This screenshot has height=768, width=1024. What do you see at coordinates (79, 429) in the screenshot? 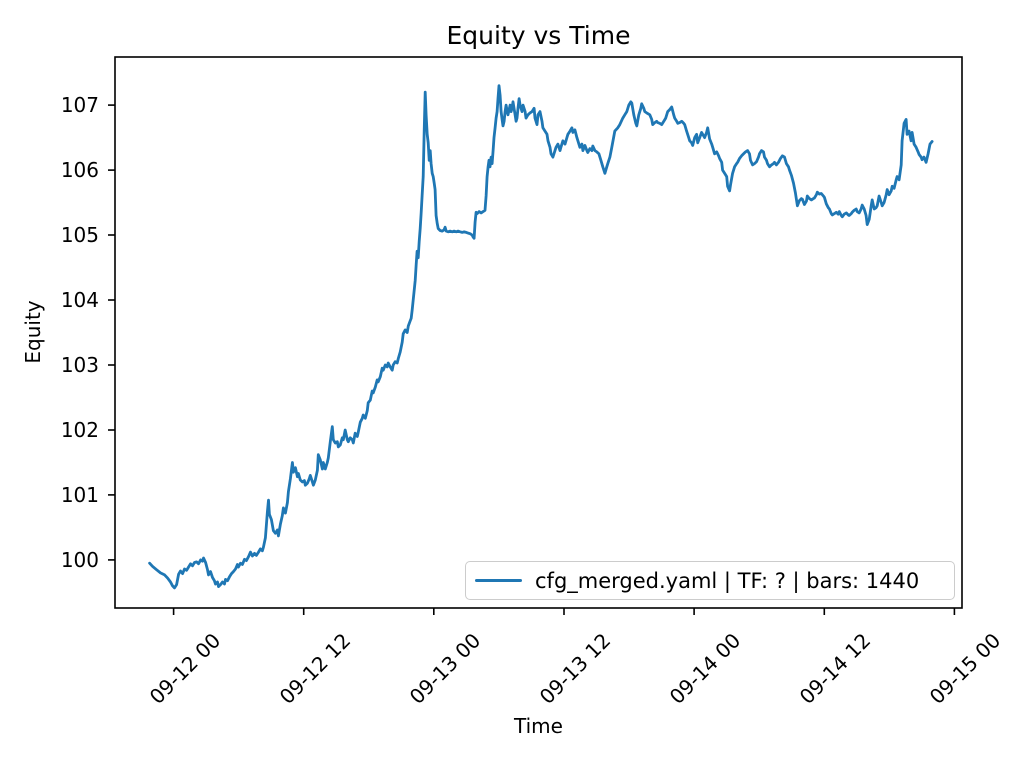
I see `y-tick-label: 102` at bounding box center [79, 429].